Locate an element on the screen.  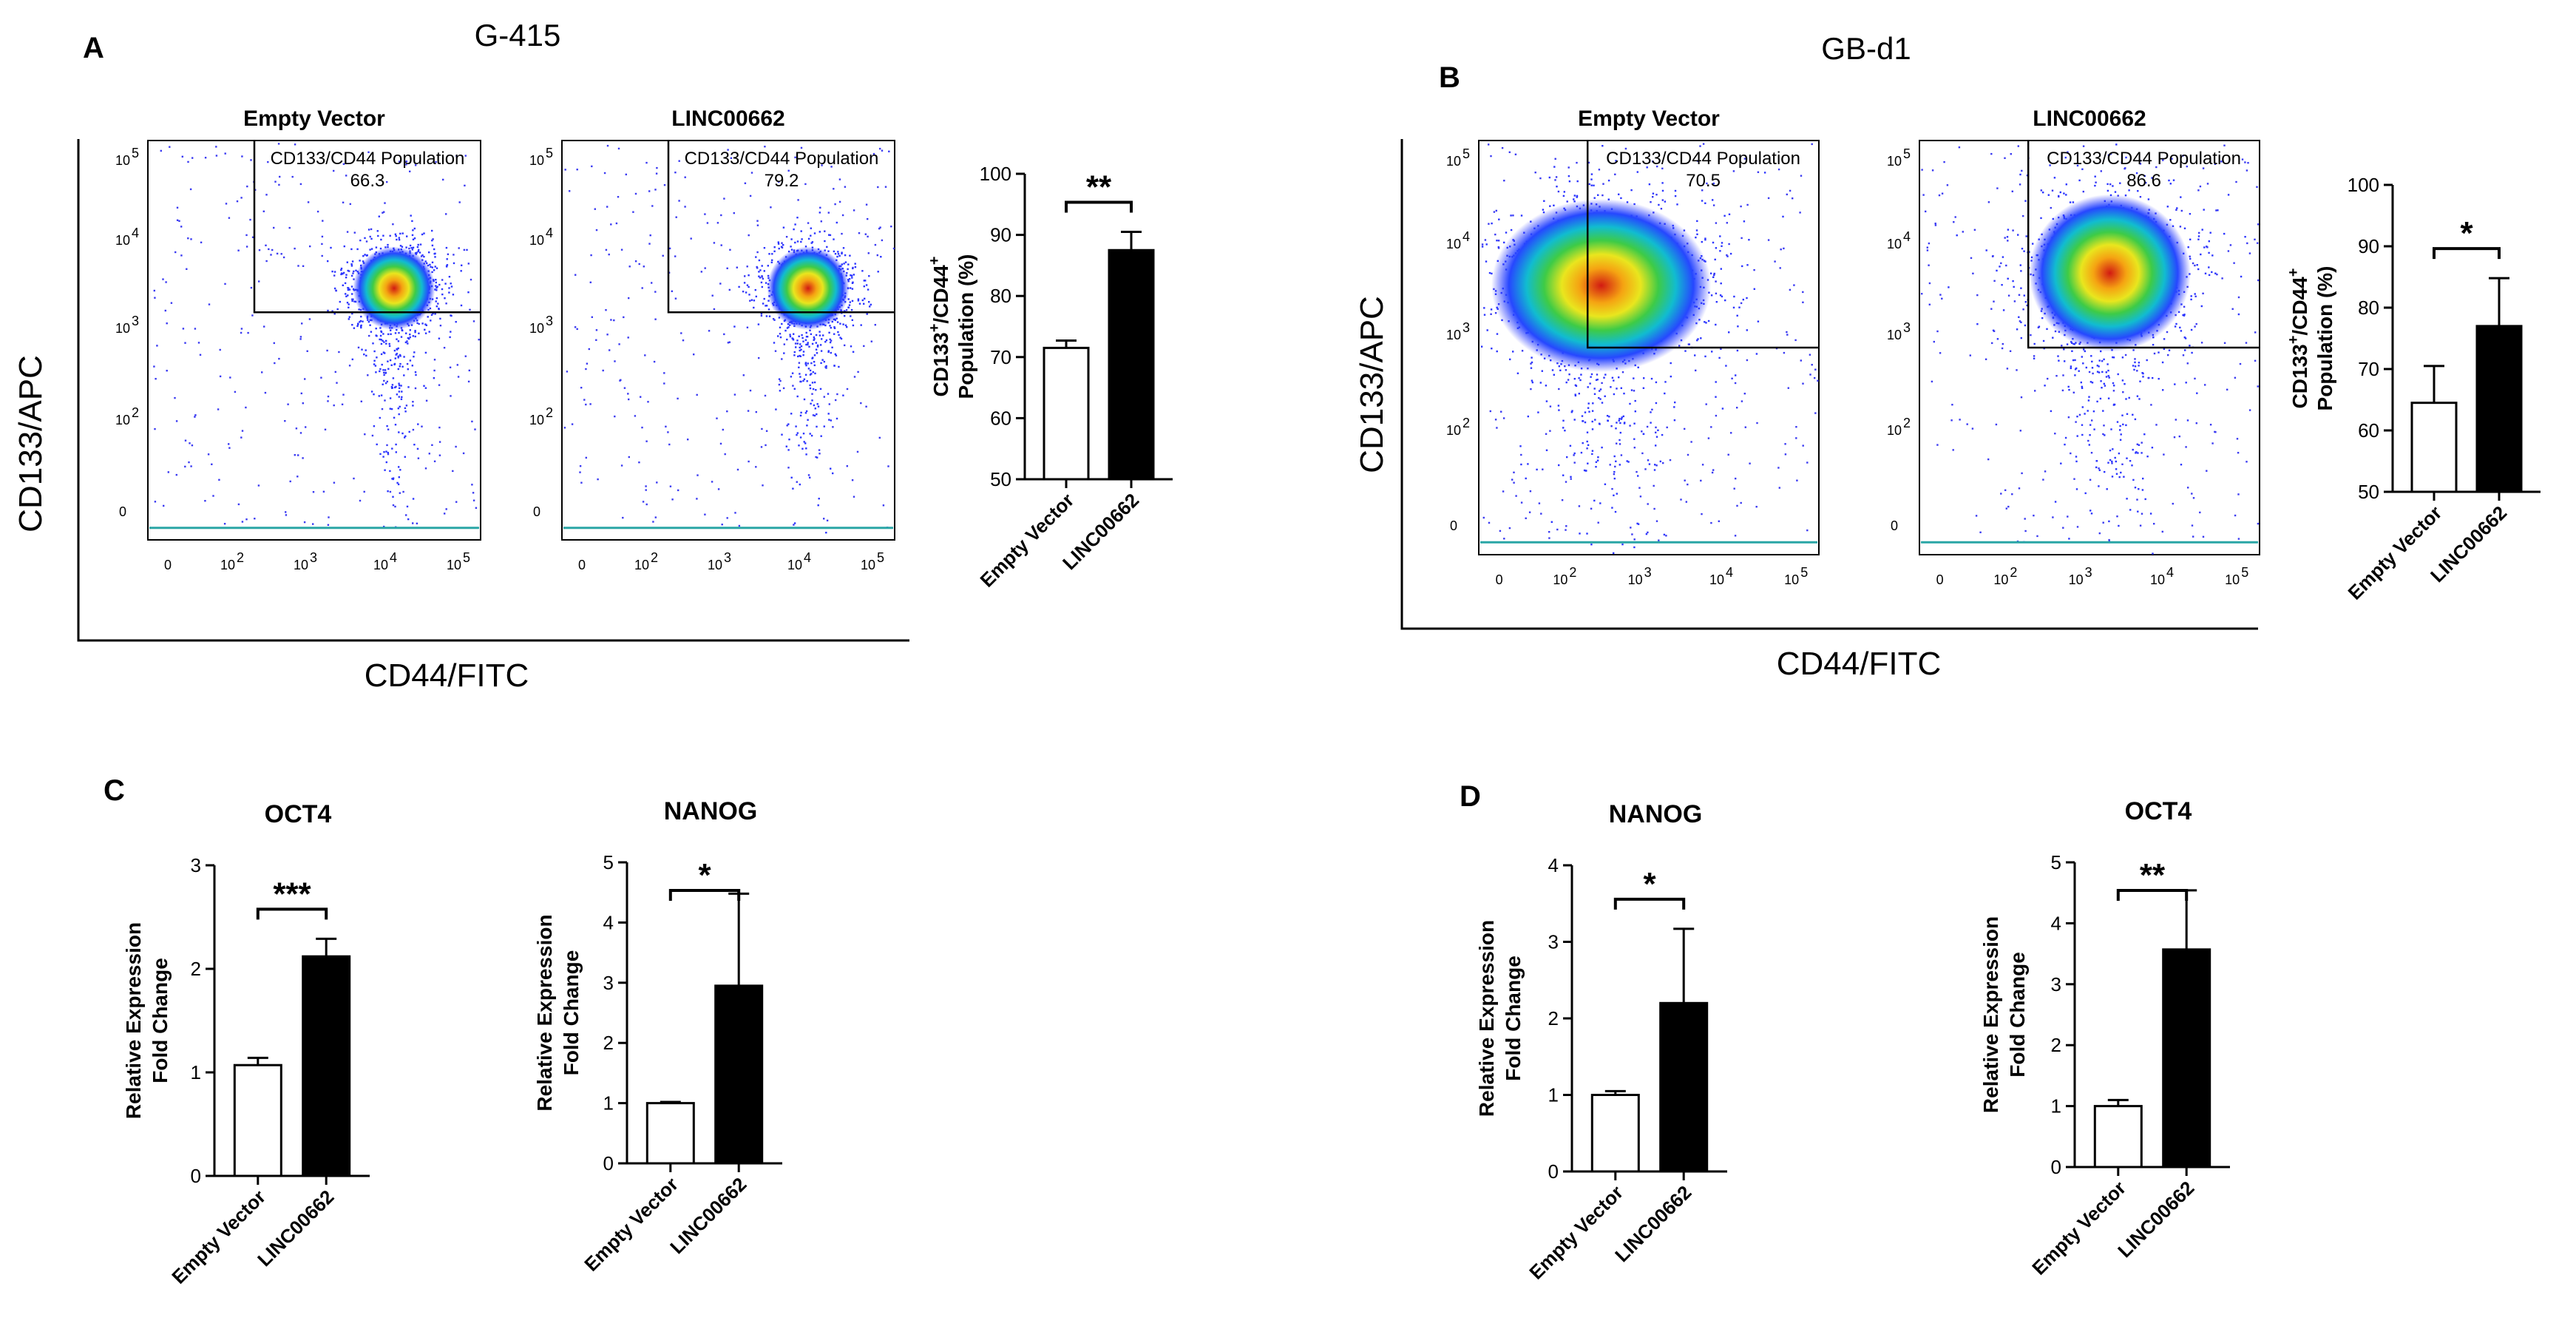
flow-x-tick-exponent: 2 is located at coordinates (240, 558).